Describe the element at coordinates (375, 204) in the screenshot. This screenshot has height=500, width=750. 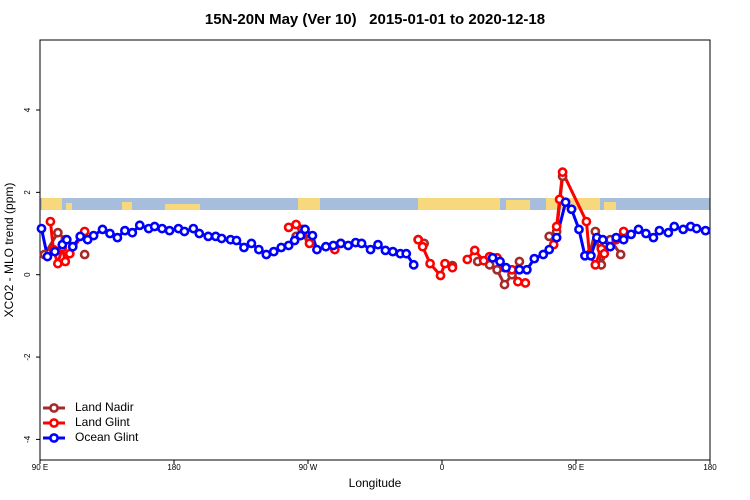
I see `map-strip` at that location.